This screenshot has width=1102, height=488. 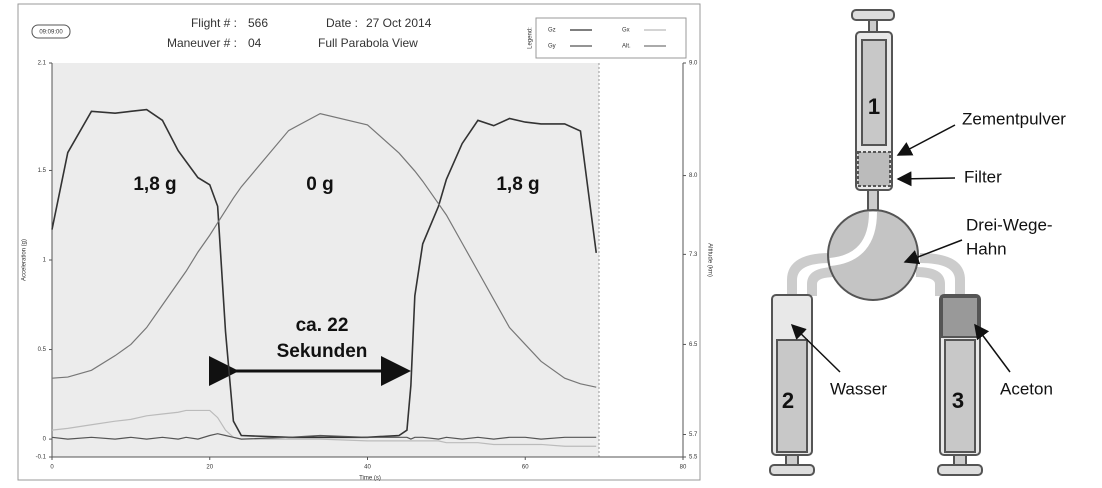 I want to click on date: 27 Oct 2014, so click(x=399, y=23).